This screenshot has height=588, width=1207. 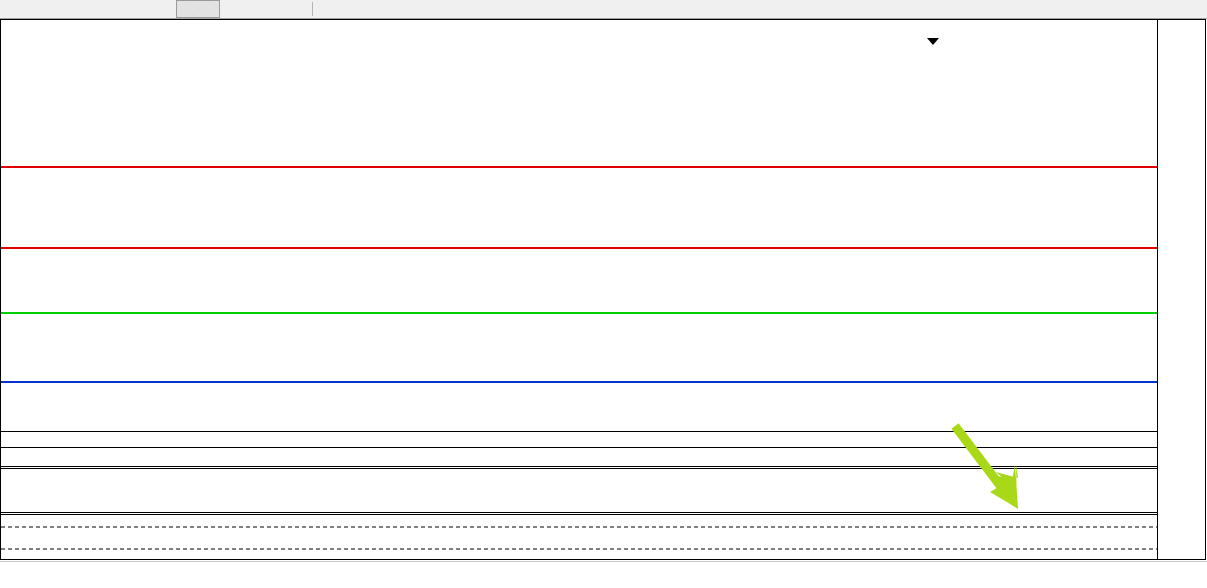 I want to click on level-line-black-upper, so click(x=579, y=431).